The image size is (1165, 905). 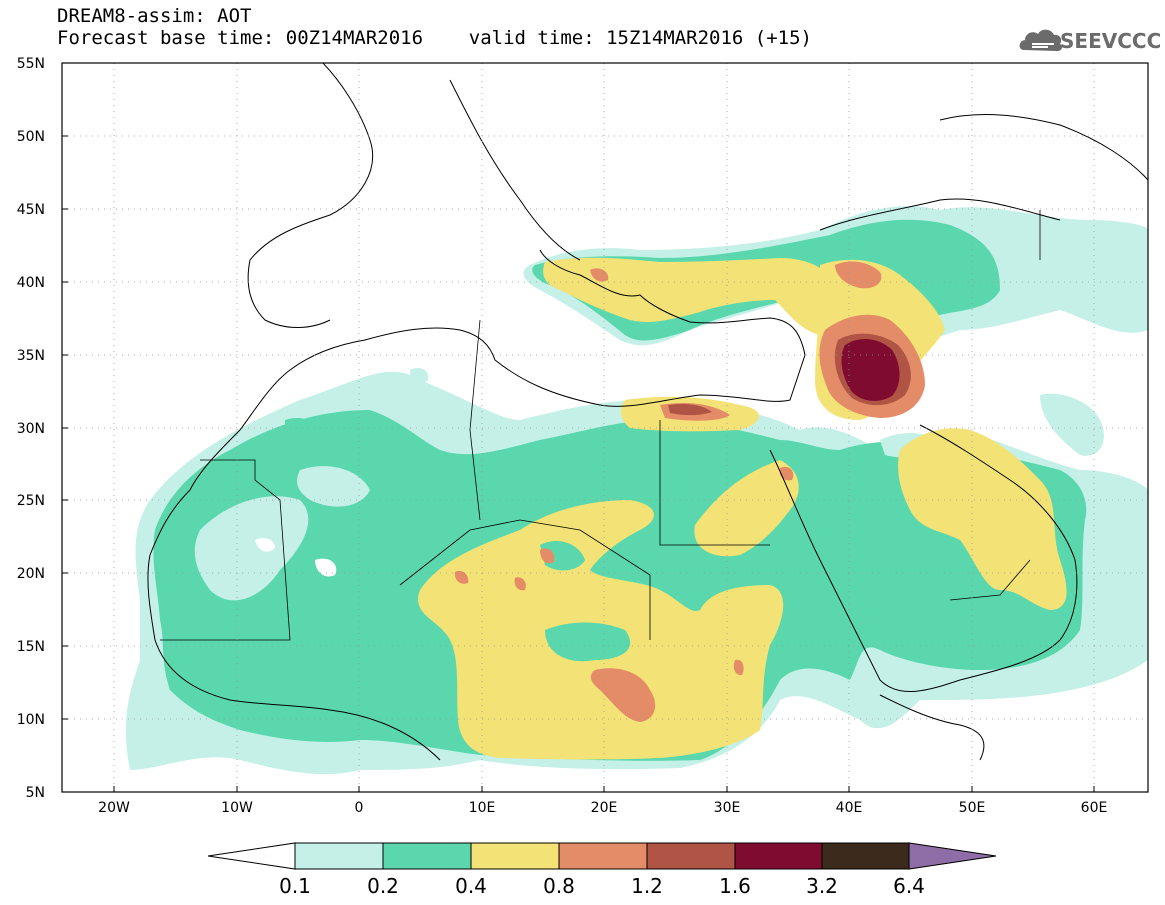 What do you see at coordinates (31, 137) in the screenshot?
I see `y-tick-label: 50N` at bounding box center [31, 137].